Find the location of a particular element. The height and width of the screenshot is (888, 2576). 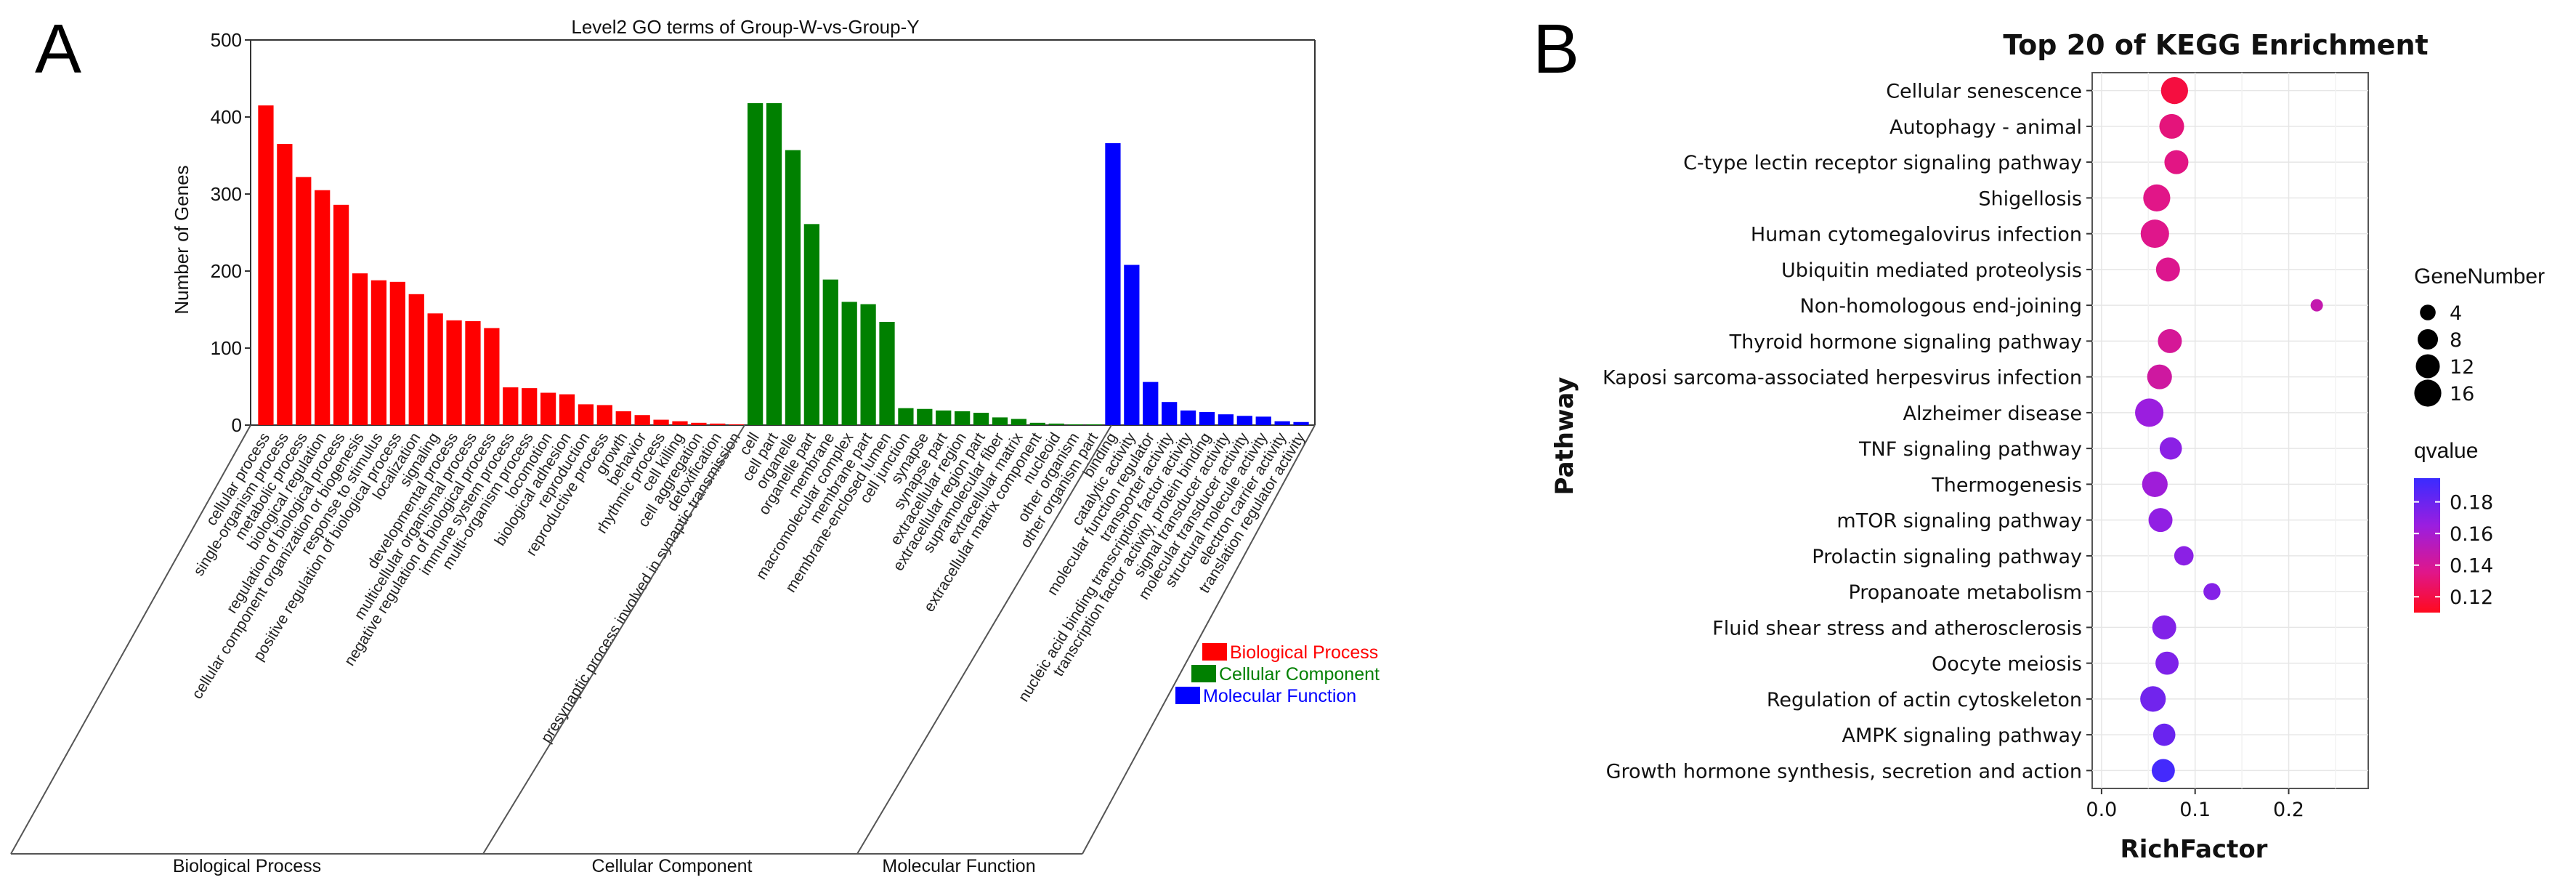

go-bar-extracellular-region is located at coordinates (963, 418).